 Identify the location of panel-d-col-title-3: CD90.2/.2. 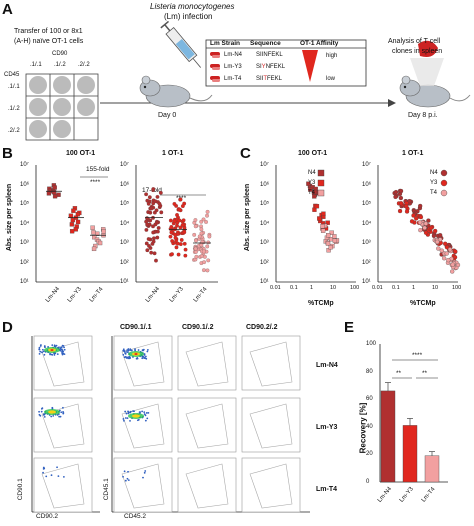
(262, 327).